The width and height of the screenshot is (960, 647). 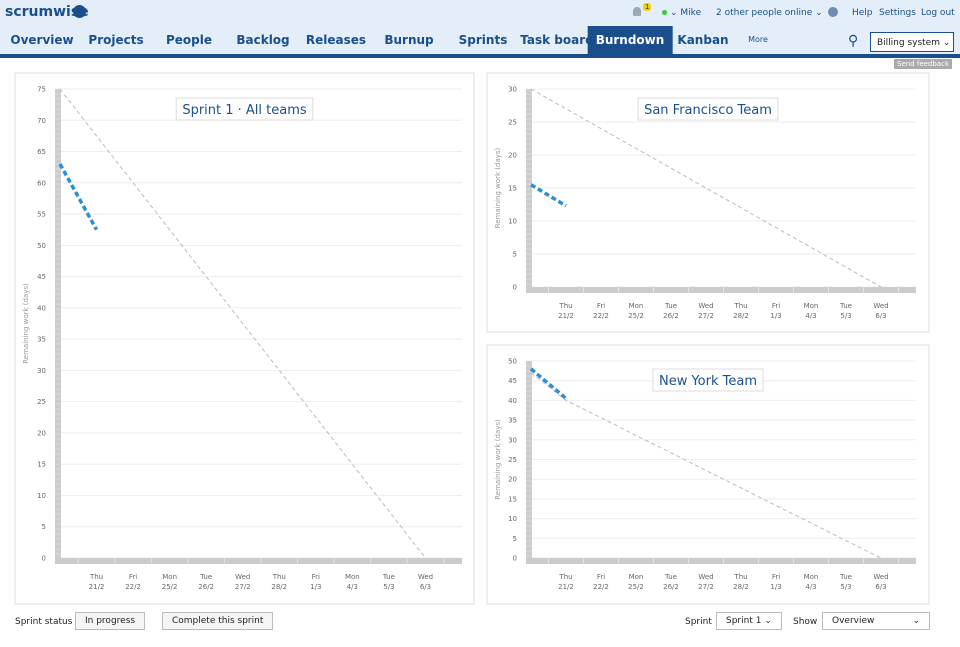 What do you see at coordinates (189, 40) in the screenshot?
I see `nav-item: People` at bounding box center [189, 40].